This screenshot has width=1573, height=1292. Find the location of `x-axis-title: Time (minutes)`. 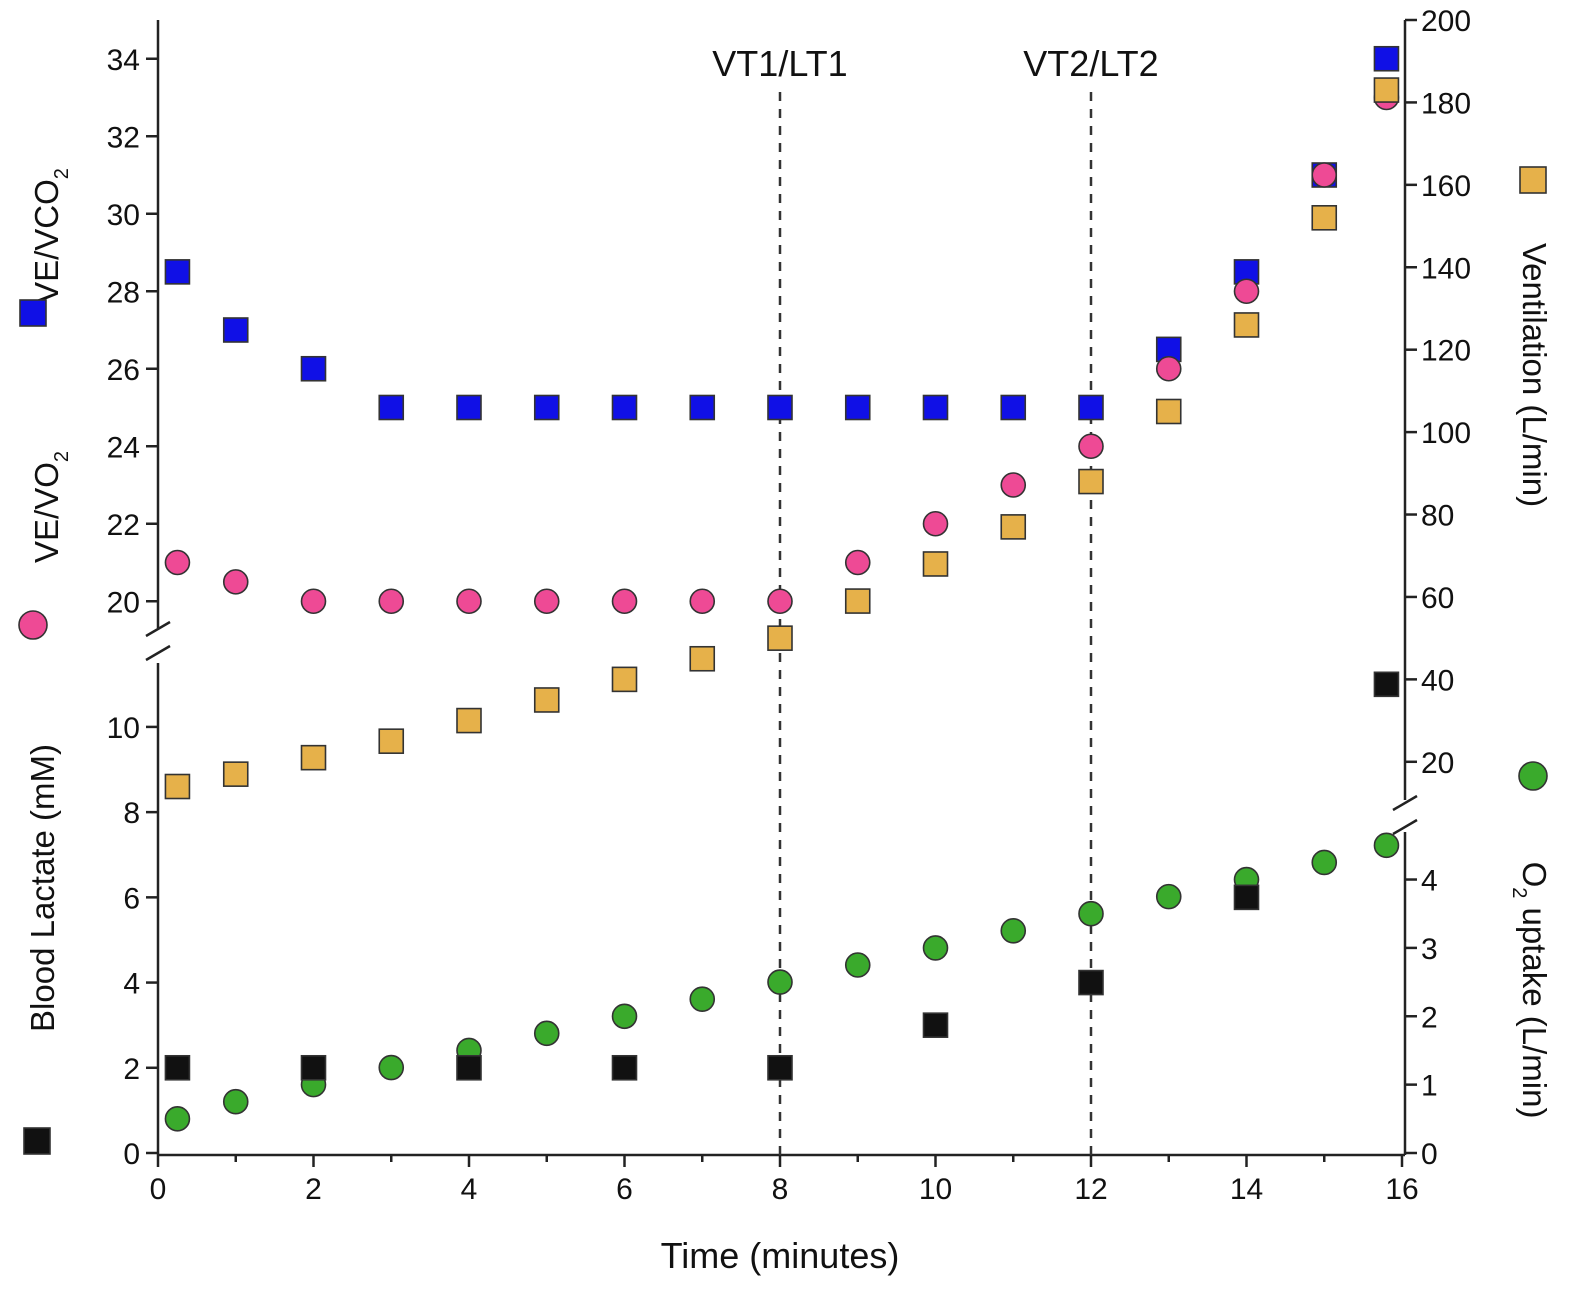

x-axis-title: Time (minutes) is located at coordinates (780, 1255).